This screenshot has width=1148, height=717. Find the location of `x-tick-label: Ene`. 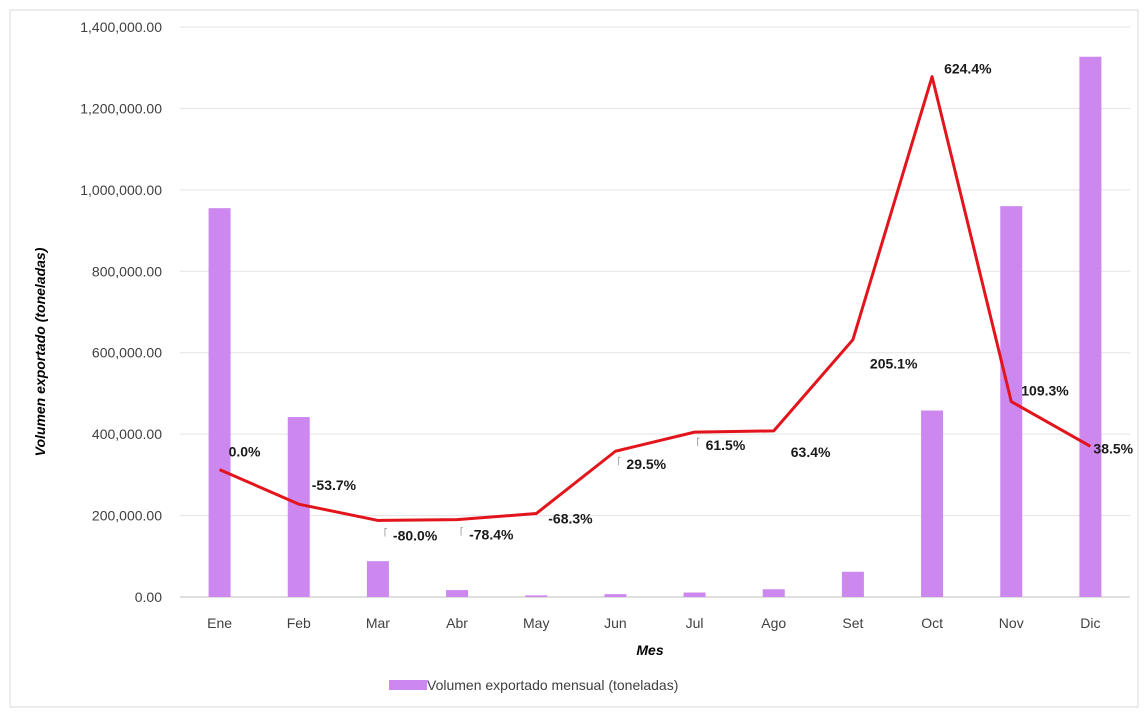

x-tick-label: Ene is located at coordinates (219, 623).